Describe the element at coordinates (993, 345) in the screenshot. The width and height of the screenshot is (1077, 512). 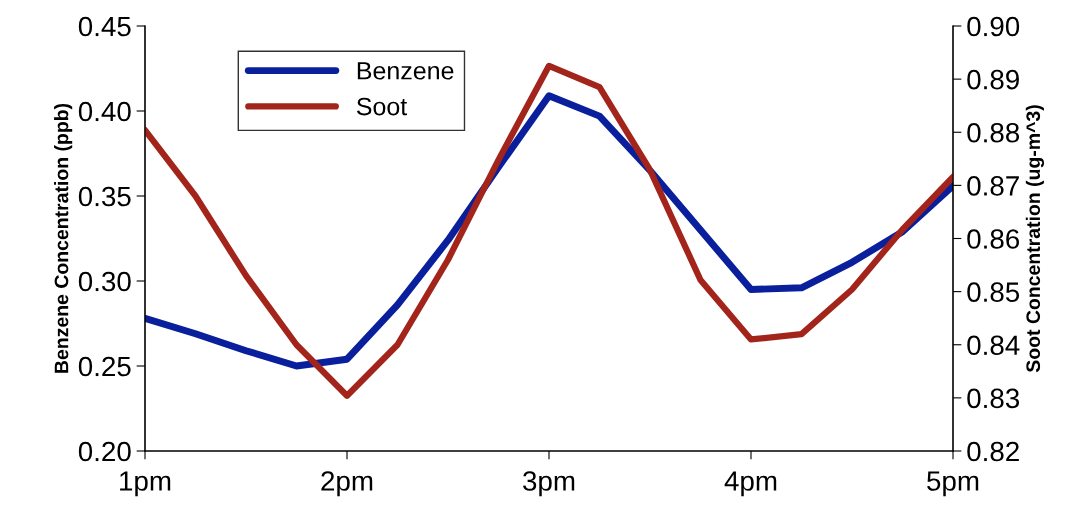
I see `y2-tick-label: 0.84` at that location.